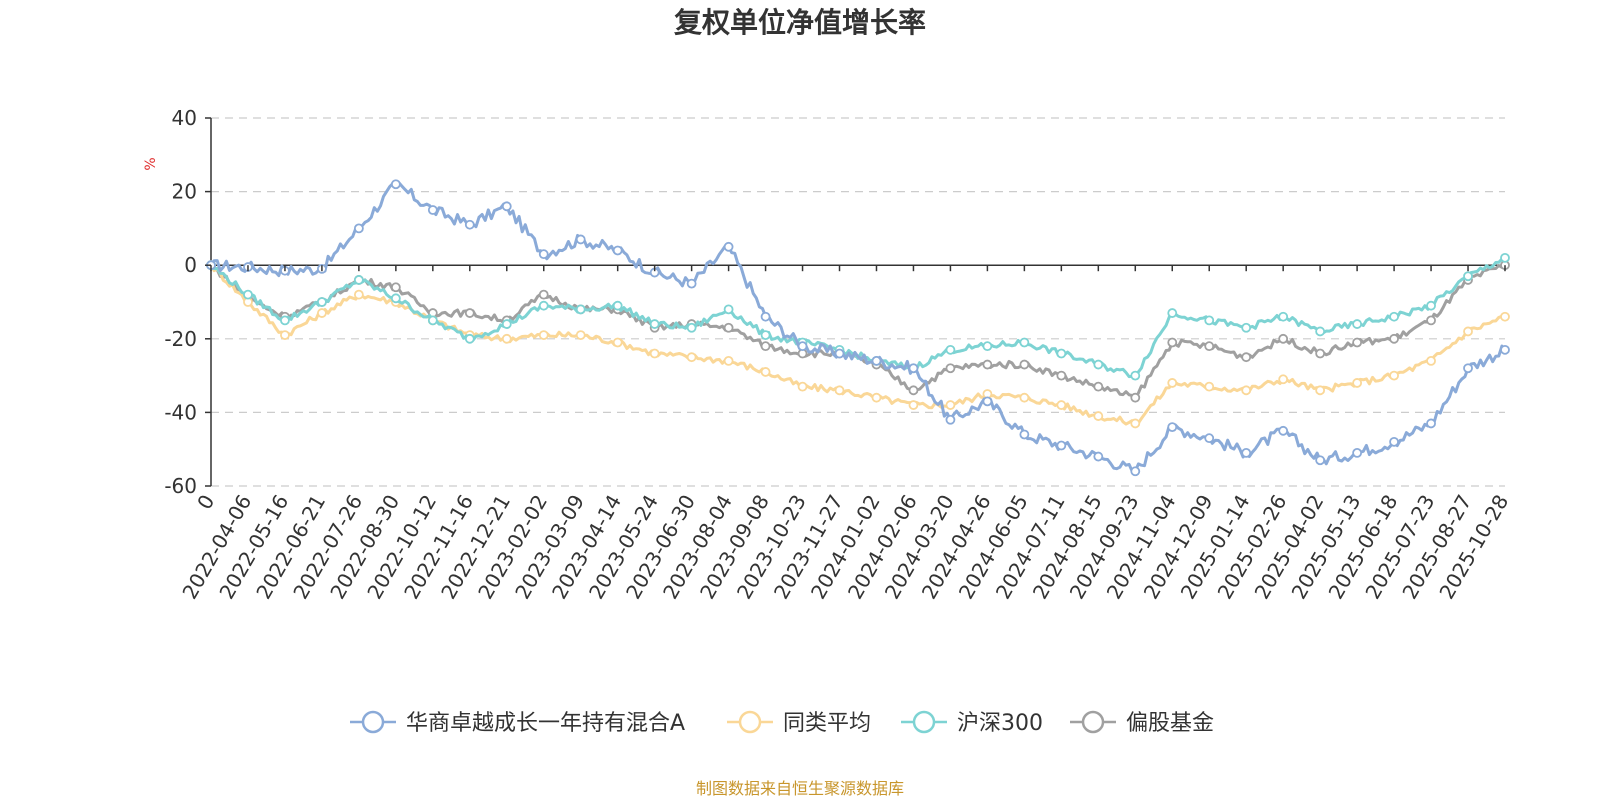 The width and height of the screenshot is (1600, 800). Describe the element at coordinates (180, 339) in the screenshot. I see `y-tick-label: -20` at that location.